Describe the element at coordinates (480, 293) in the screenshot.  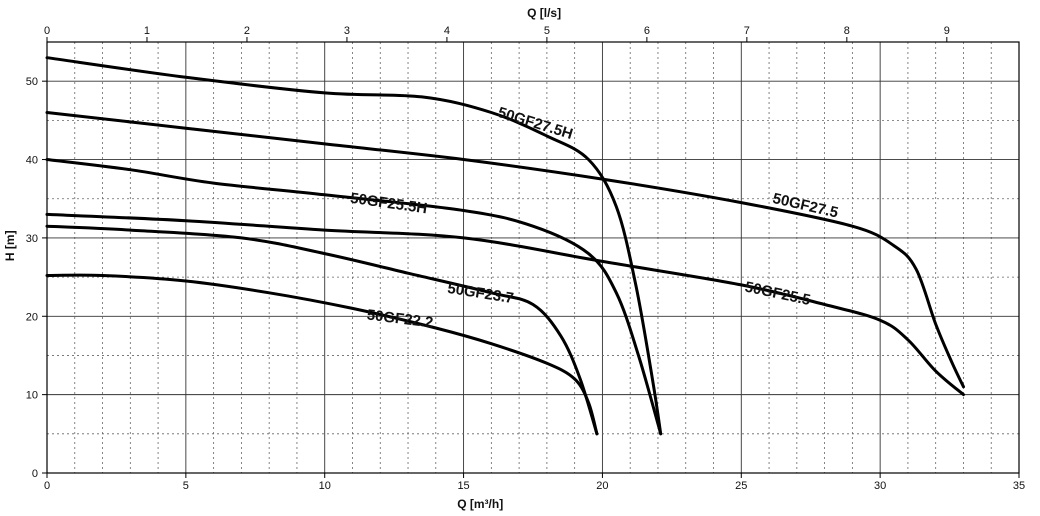
I see `curve-label: 50GF23.7` at that location.